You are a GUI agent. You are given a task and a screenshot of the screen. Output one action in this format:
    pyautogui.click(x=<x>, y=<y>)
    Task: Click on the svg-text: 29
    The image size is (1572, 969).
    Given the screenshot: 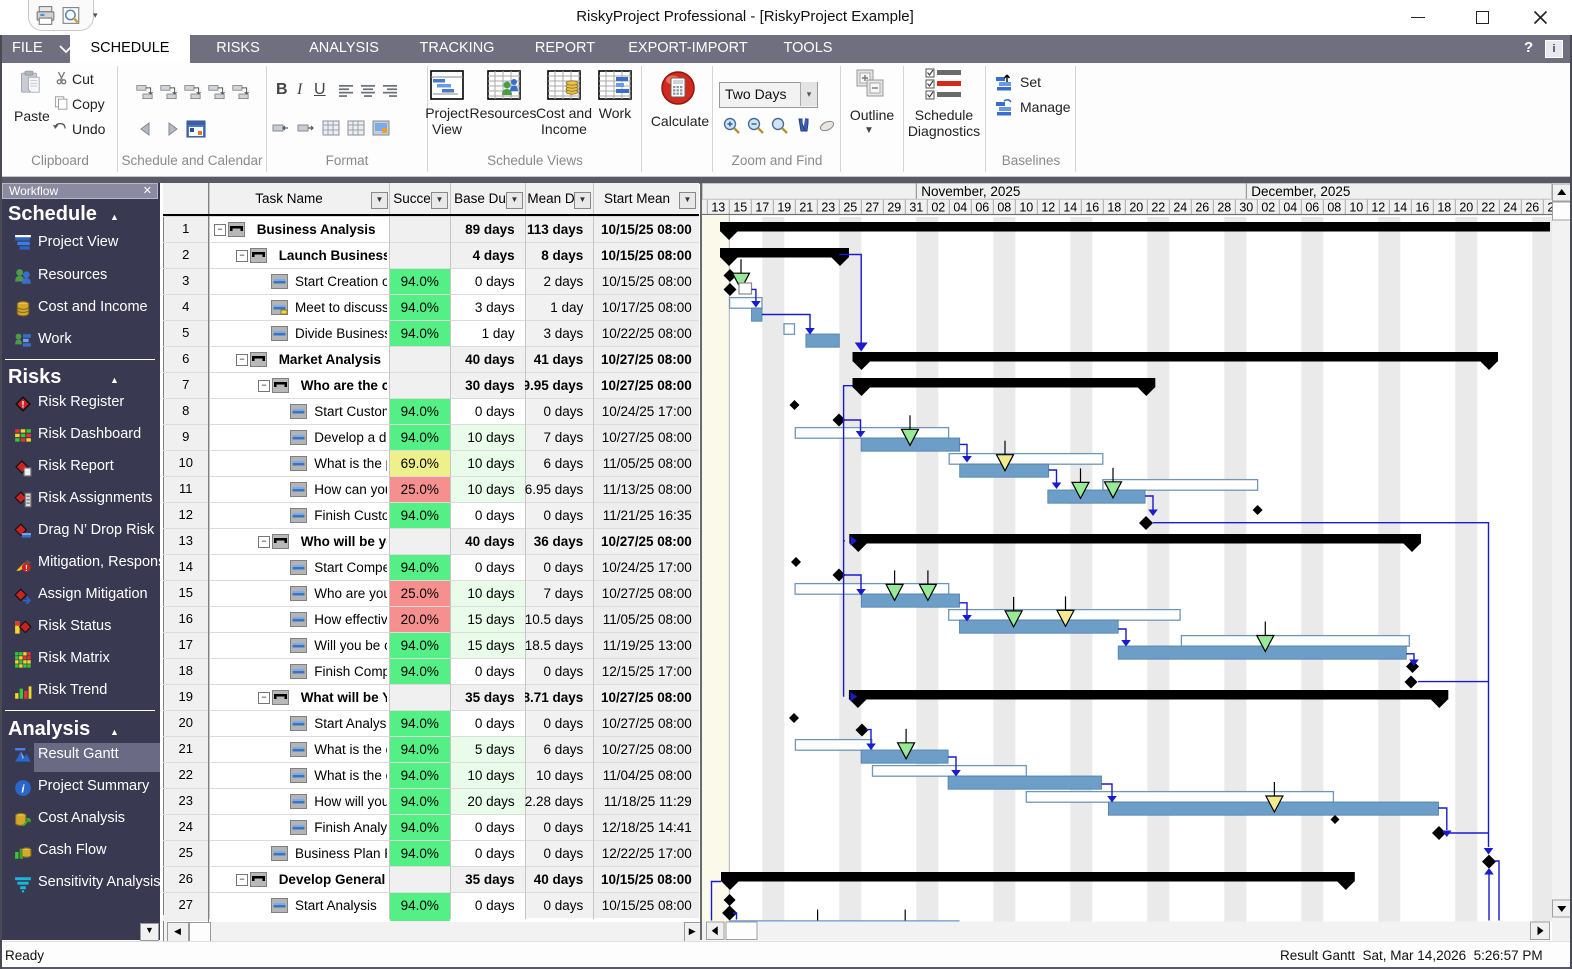 What is the action you would take?
    pyautogui.click(x=894, y=207)
    